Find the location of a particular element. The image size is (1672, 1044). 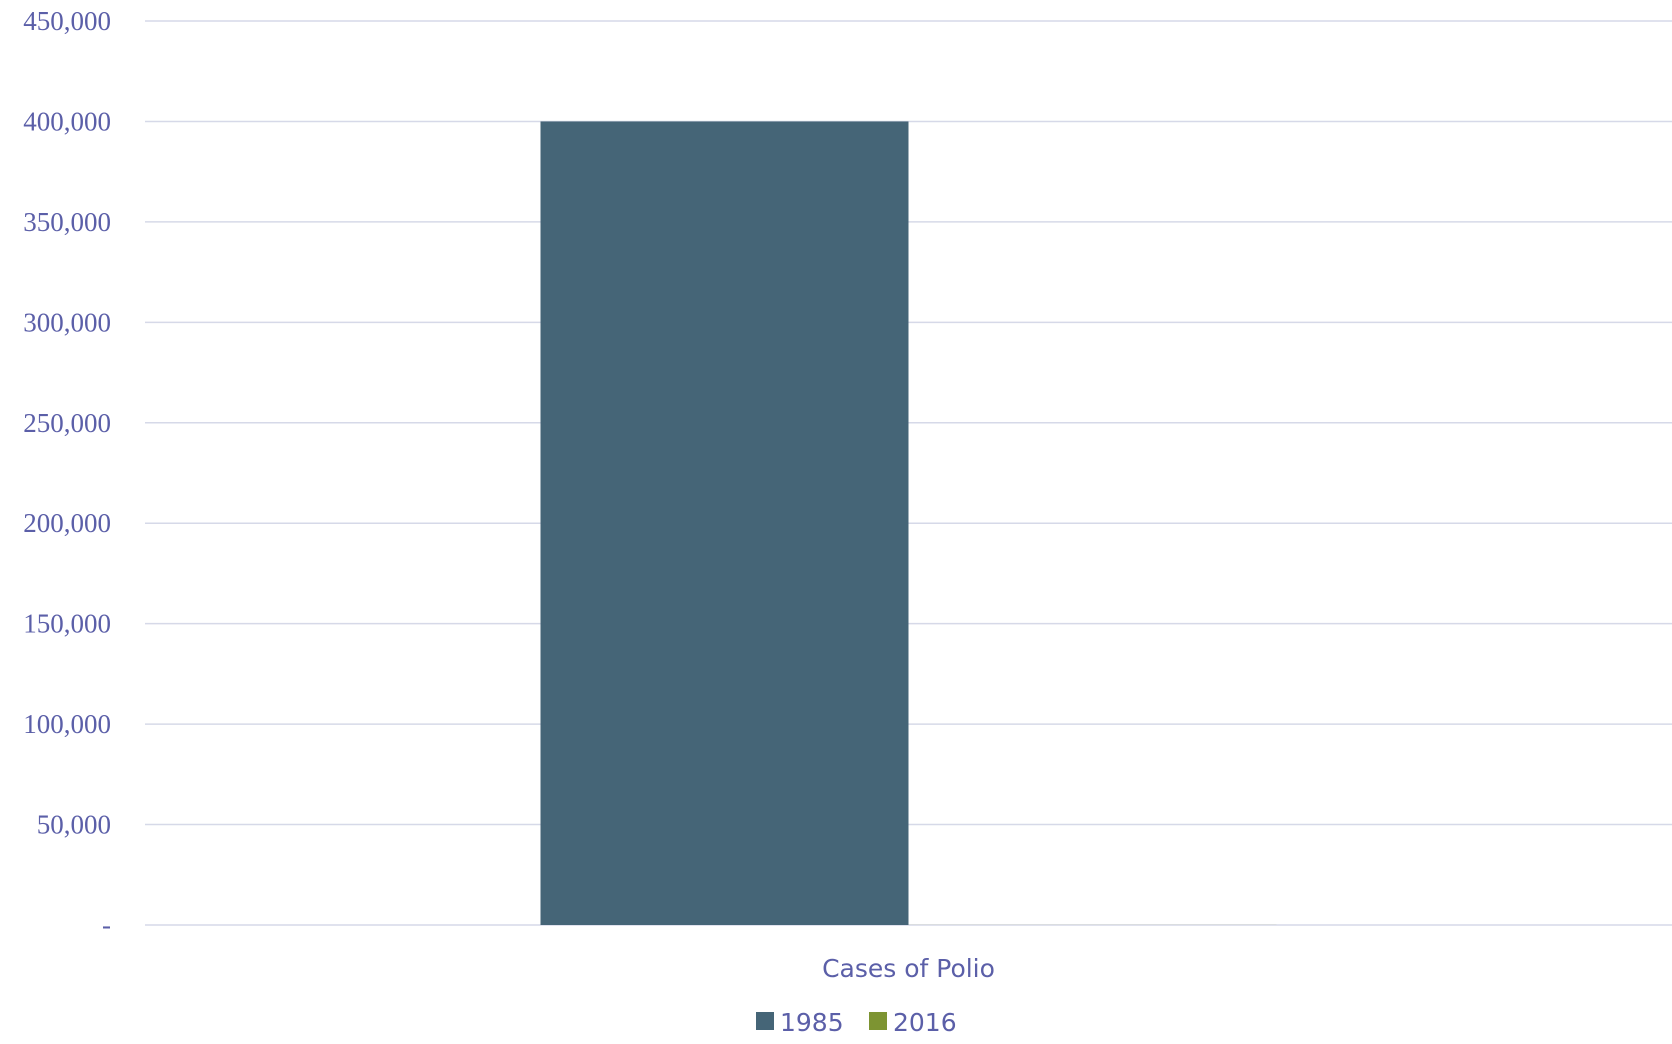

x-axis-category-labels: Cases of Polio is located at coordinates (908, 968).